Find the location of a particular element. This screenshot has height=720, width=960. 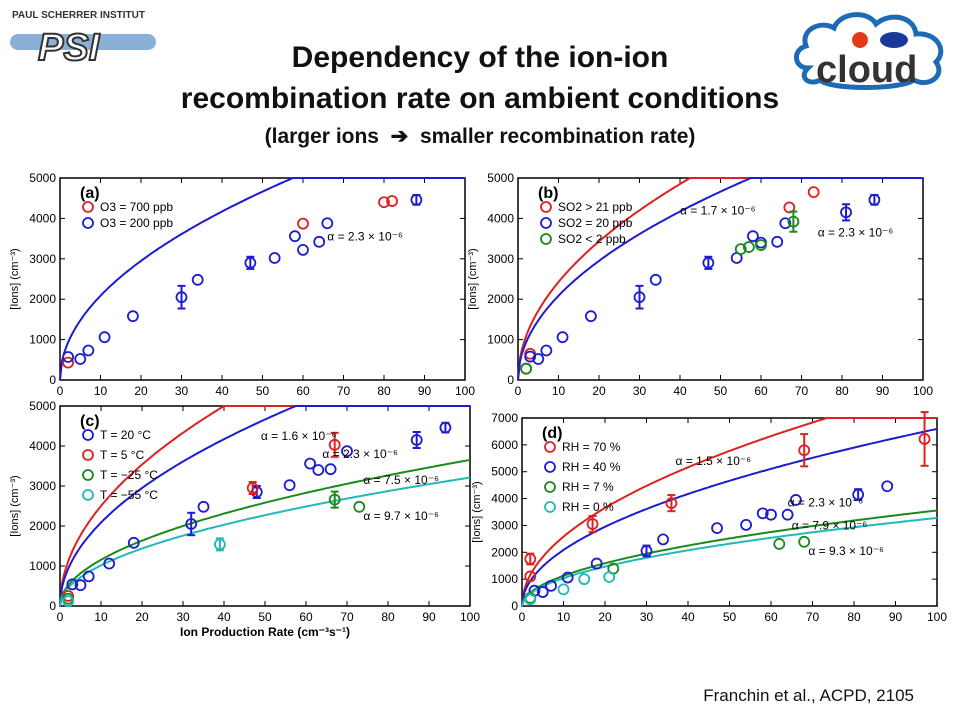

x-tick-label-d: 0 is located at coordinates (522, 617).